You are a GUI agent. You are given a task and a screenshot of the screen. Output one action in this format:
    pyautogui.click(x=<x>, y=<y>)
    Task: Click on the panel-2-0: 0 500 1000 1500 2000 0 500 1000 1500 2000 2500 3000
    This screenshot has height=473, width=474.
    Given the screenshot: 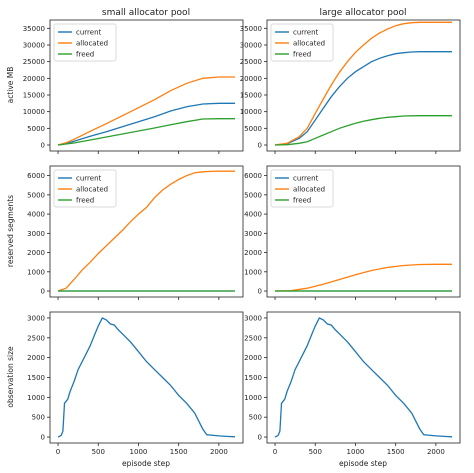 What is the action you would take?
    pyautogui.click(x=135, y=383)
    